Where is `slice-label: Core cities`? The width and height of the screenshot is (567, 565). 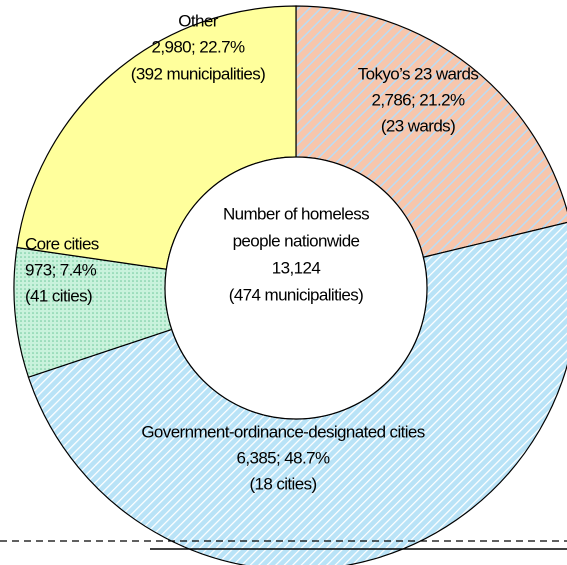
slice-label: Core cities is located at coordinates (62, 243).